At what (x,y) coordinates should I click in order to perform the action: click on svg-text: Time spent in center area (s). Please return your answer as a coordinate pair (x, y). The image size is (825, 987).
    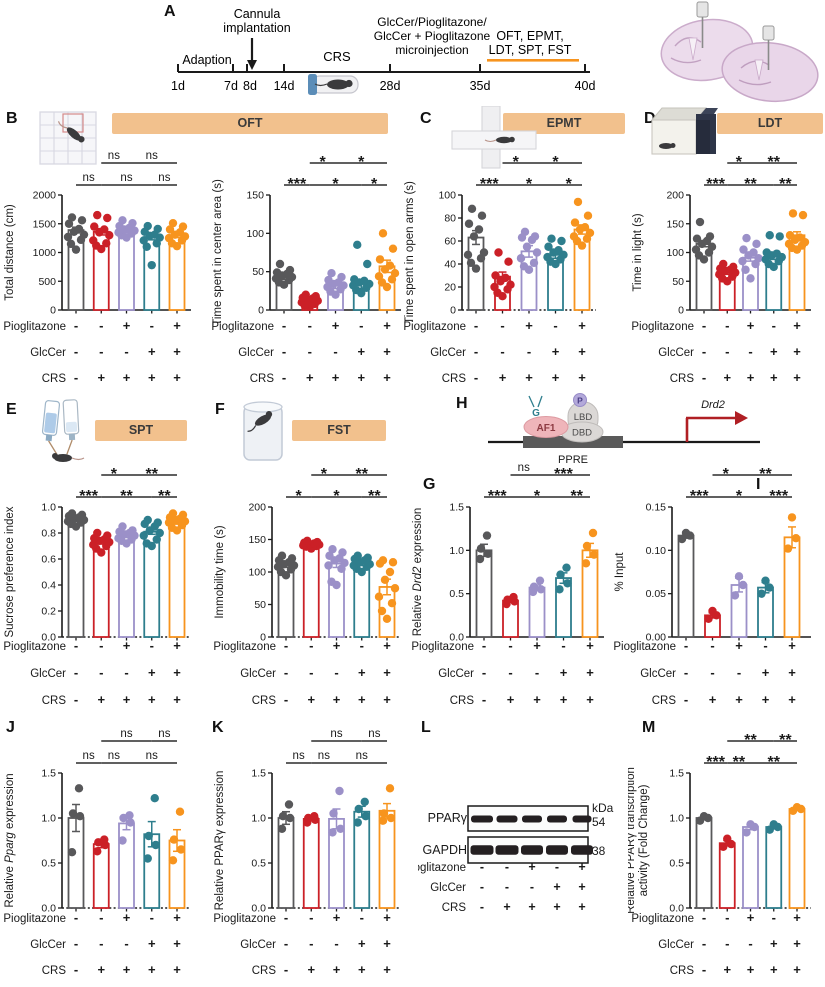
    Looking at the image, I should click on (218, 252).